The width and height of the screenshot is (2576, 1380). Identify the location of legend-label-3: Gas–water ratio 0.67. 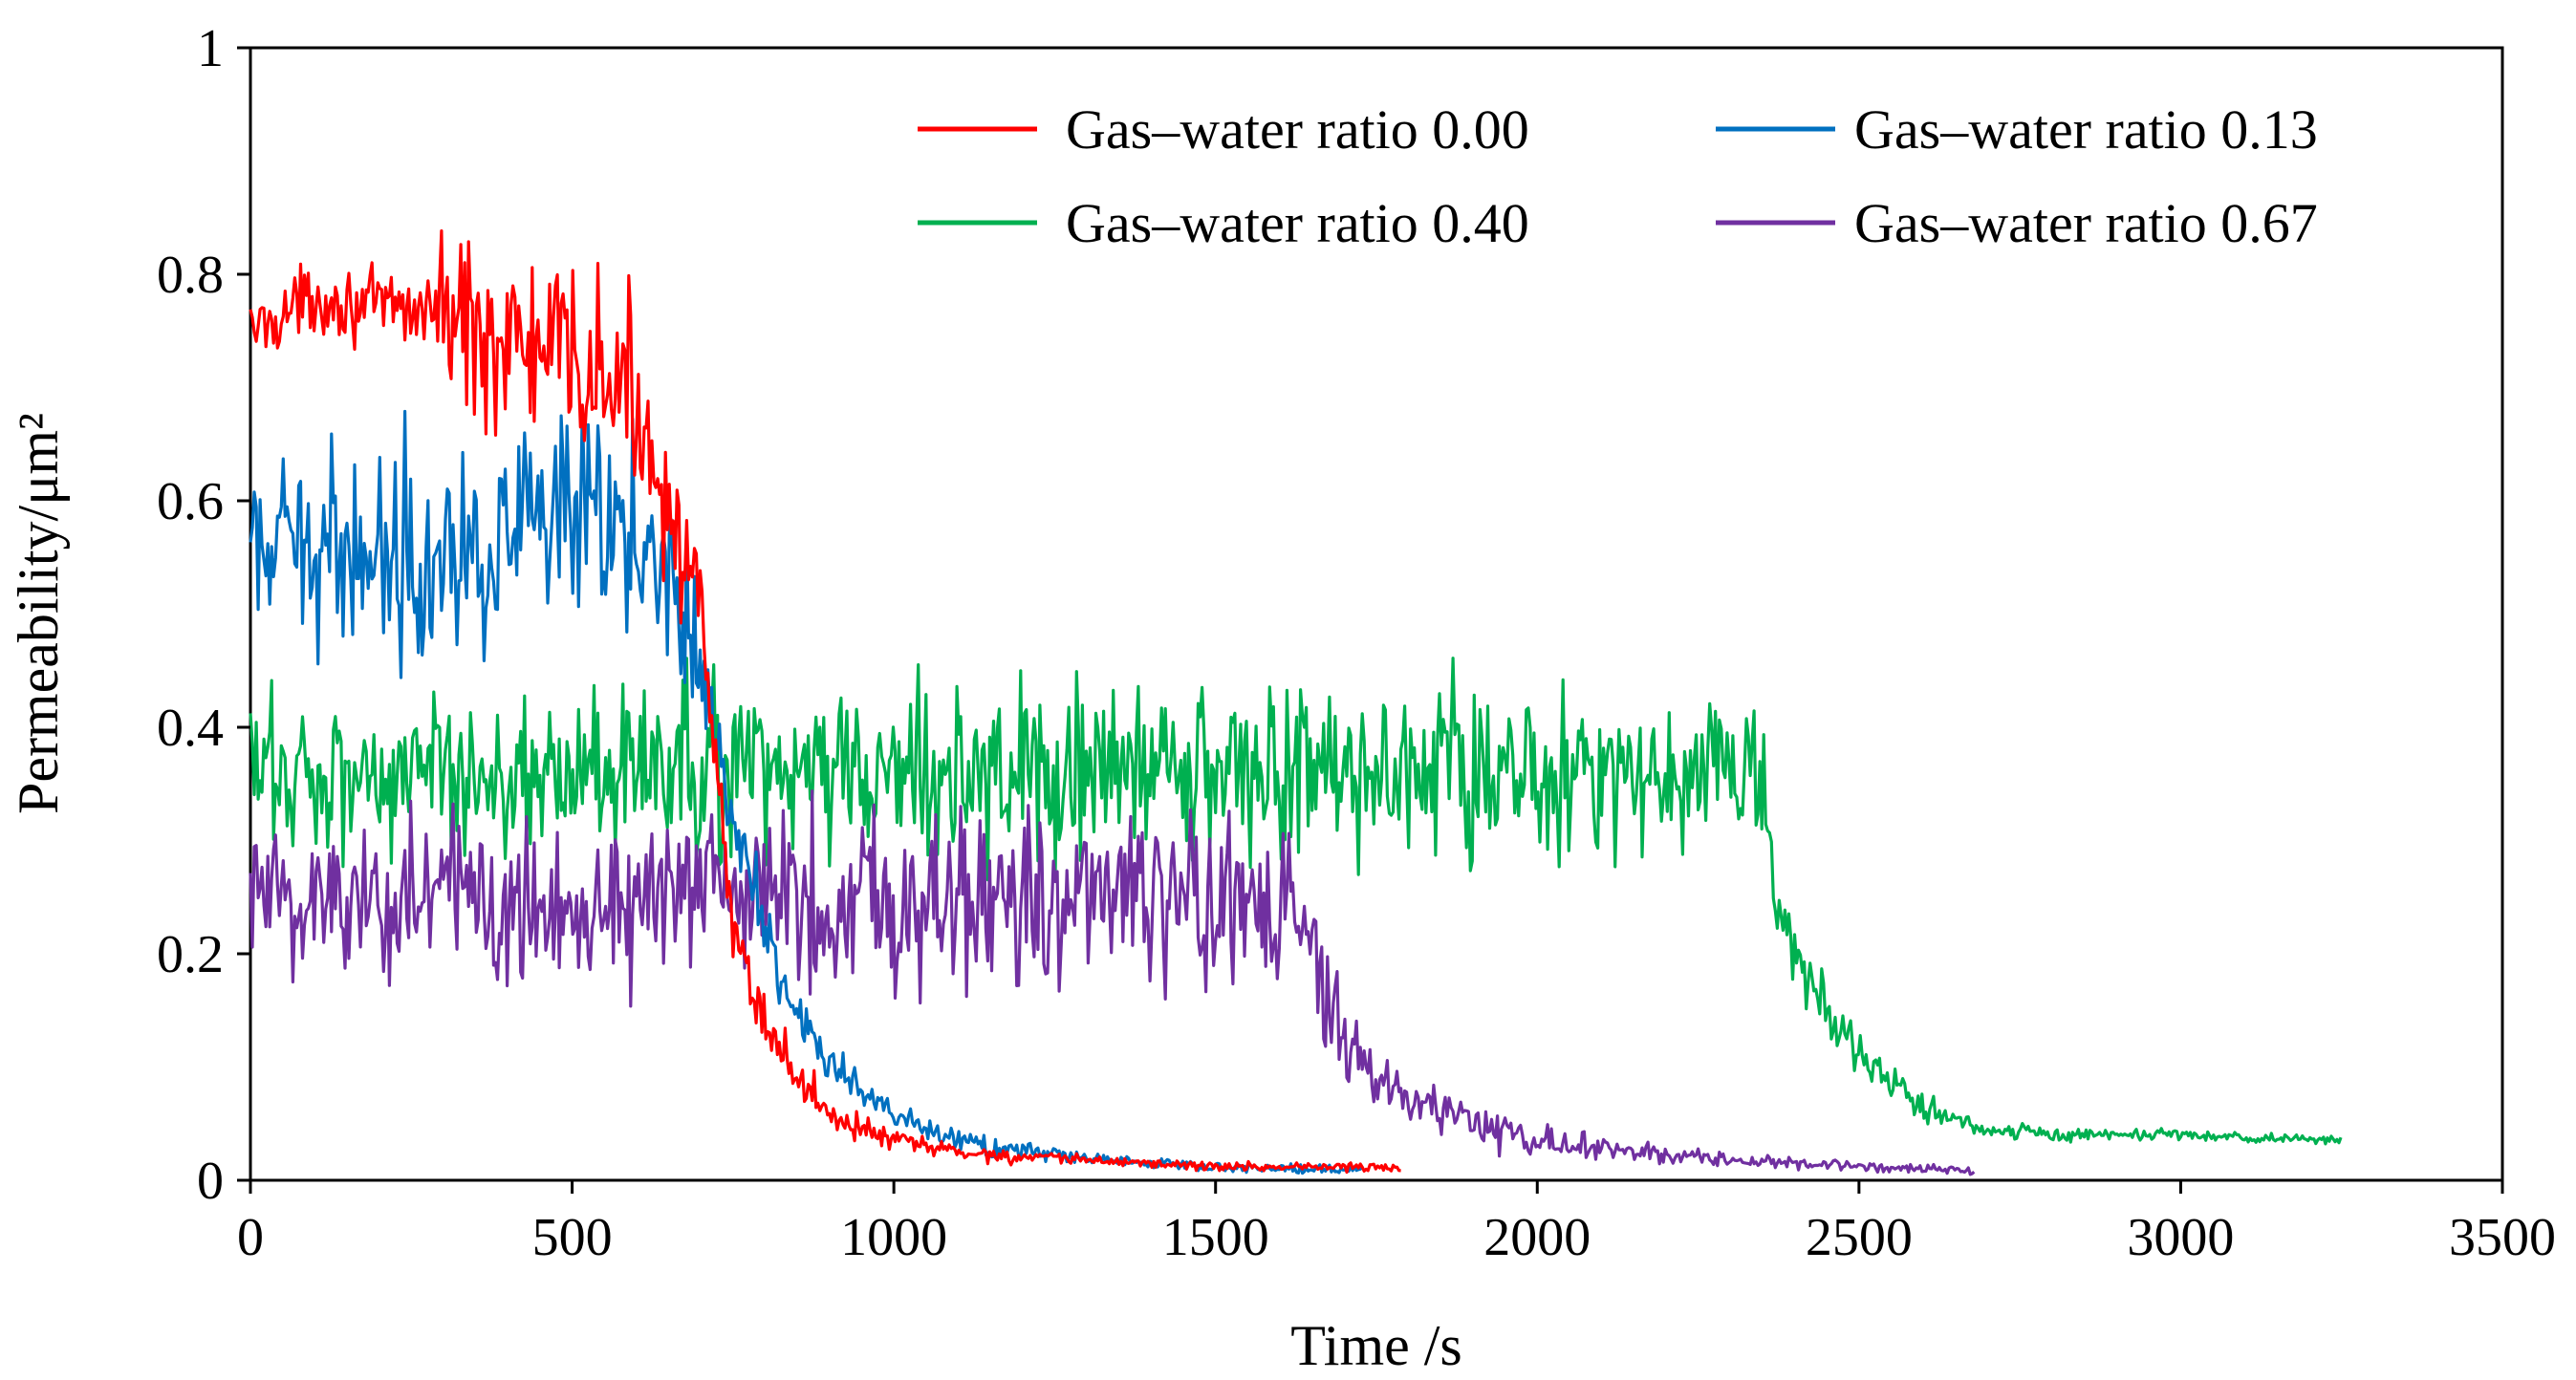
(2086, 223).